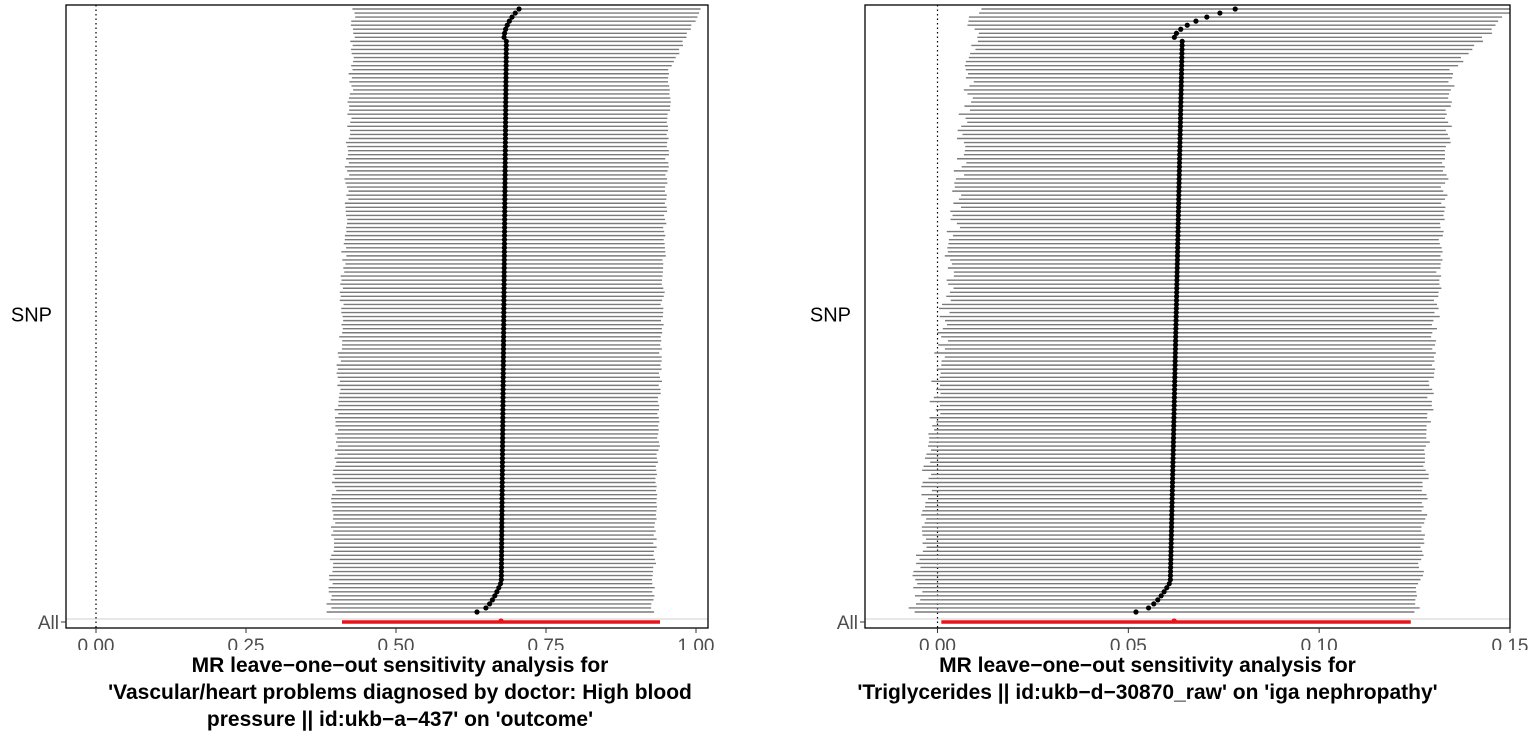 Image resolution: width=1535 pixels, height=741 pixels. What do you see at coordinates (96, 643) in the screenshot?
I see `x-tick-label: 0.00` at bounding box center [96, 643].